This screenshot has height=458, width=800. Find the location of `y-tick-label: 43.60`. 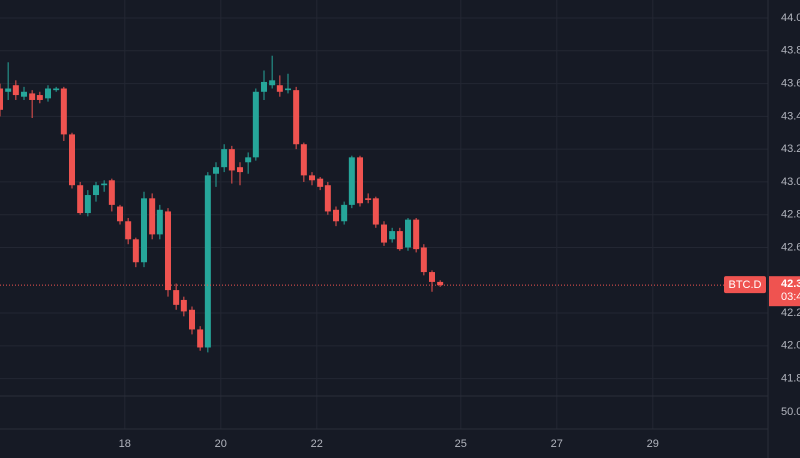

y-tick-label: 43.60 is located at coordinates (790, 83).